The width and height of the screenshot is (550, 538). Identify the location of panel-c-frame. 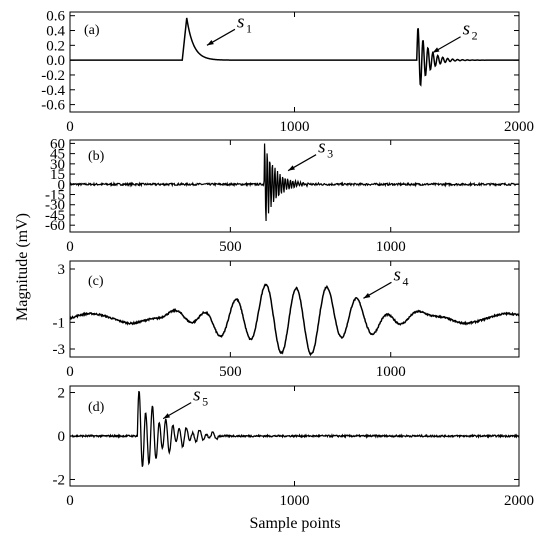
(294, 309).